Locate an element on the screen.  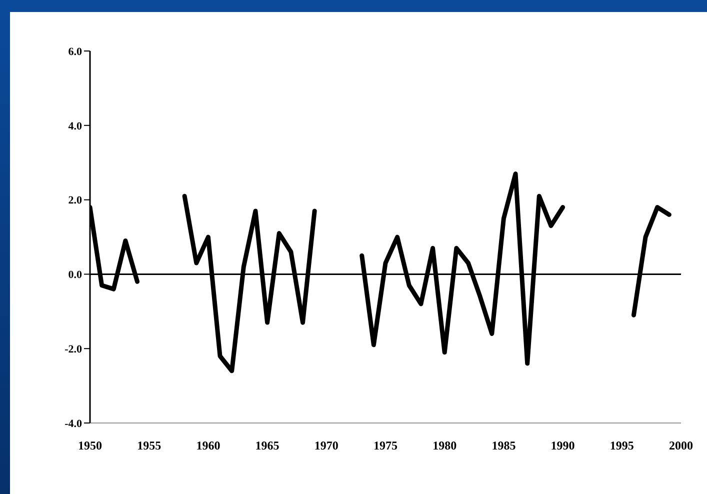
x-tick-label: 1975 is located at coordinates (386, 445).